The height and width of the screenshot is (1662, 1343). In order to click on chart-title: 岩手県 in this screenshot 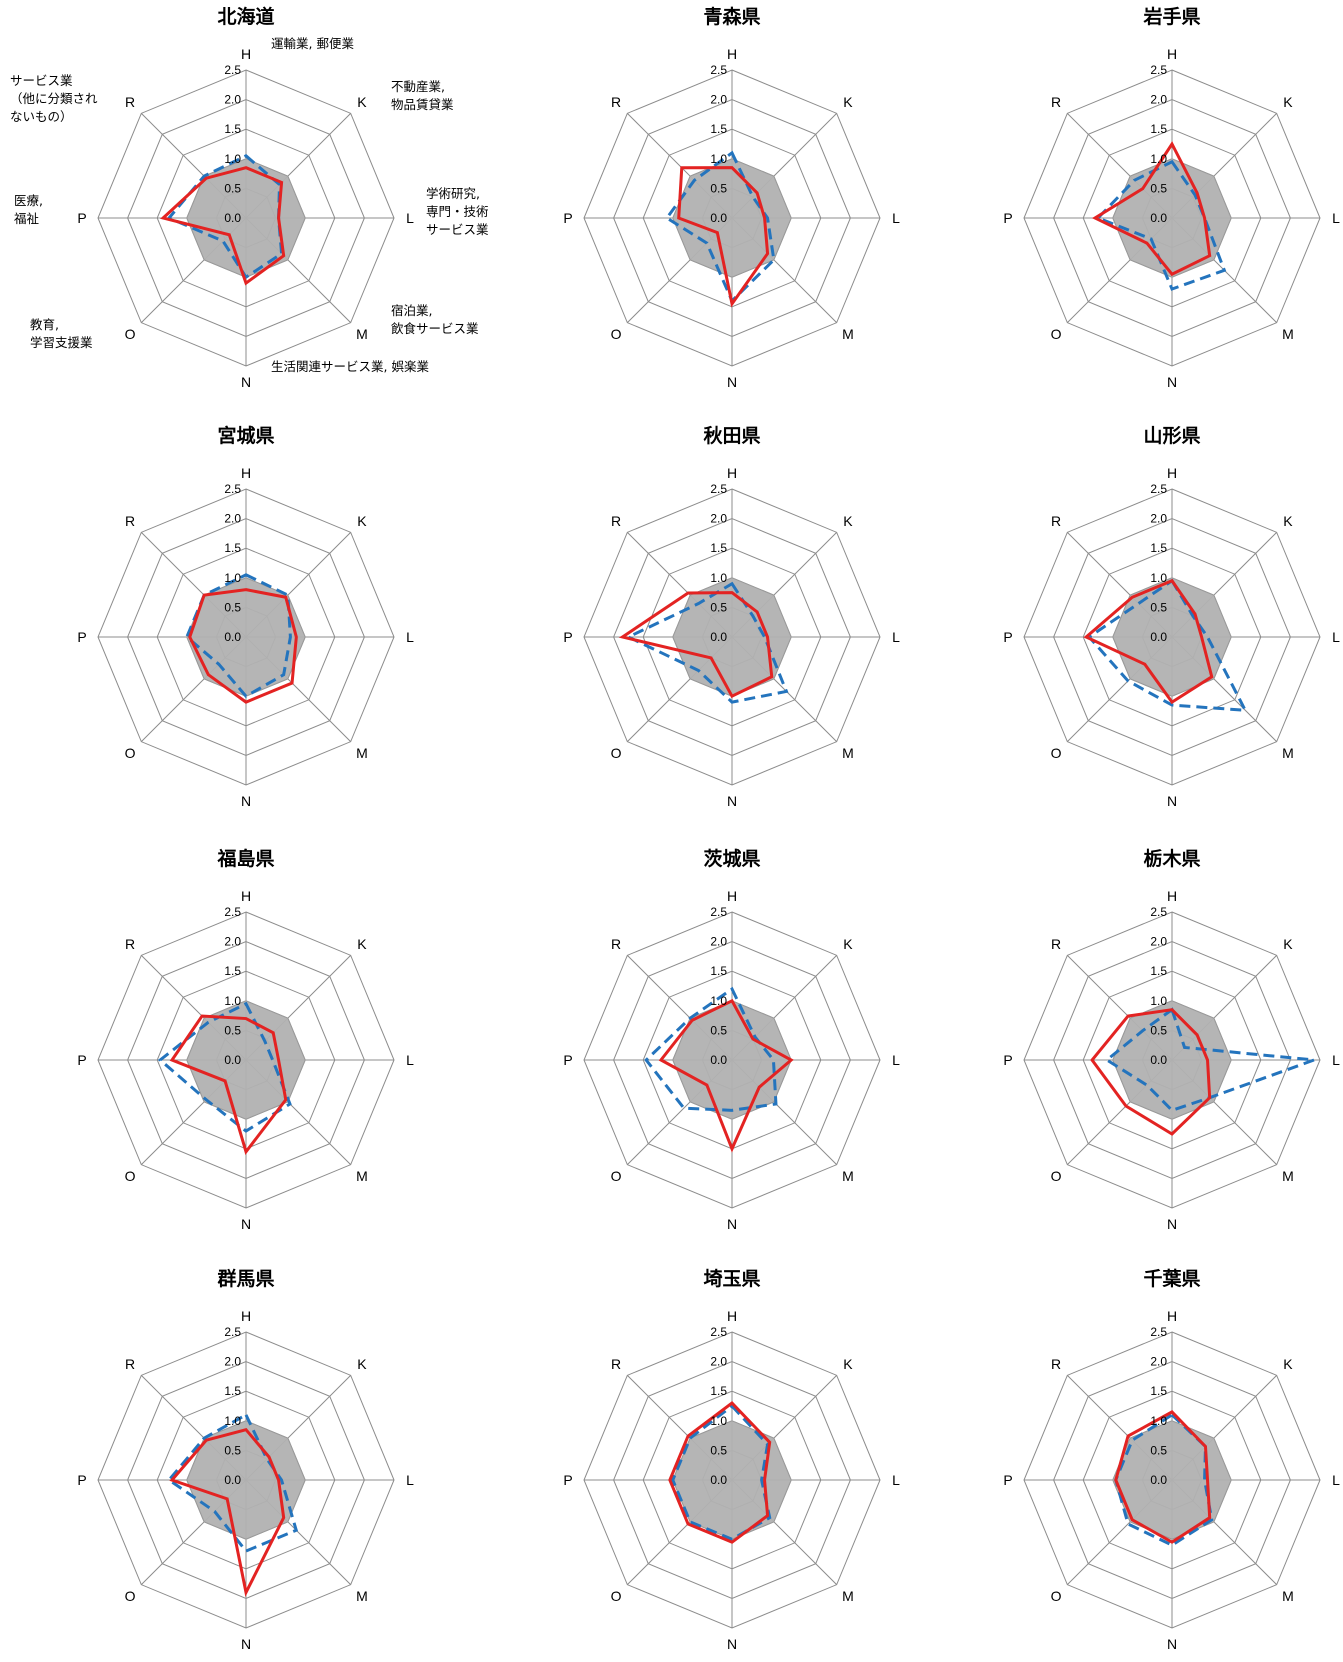, I will do `click(1171, 16)`.